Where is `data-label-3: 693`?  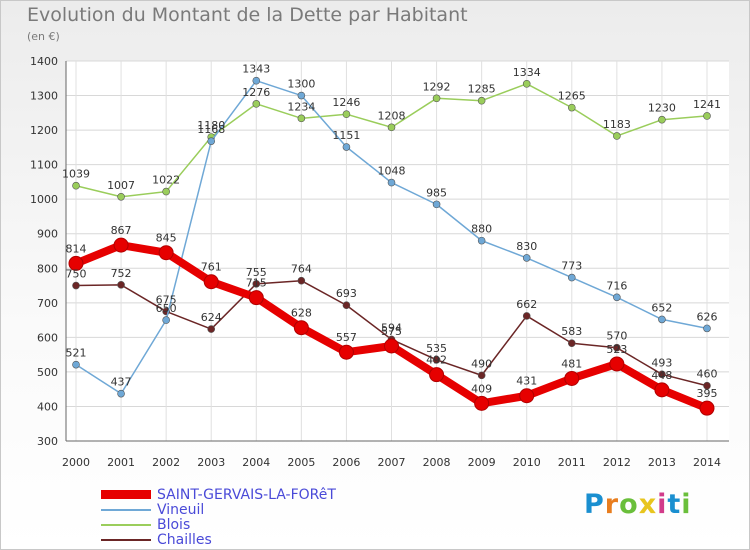 data-label-3: 693 is located at coordinates (346, 293).